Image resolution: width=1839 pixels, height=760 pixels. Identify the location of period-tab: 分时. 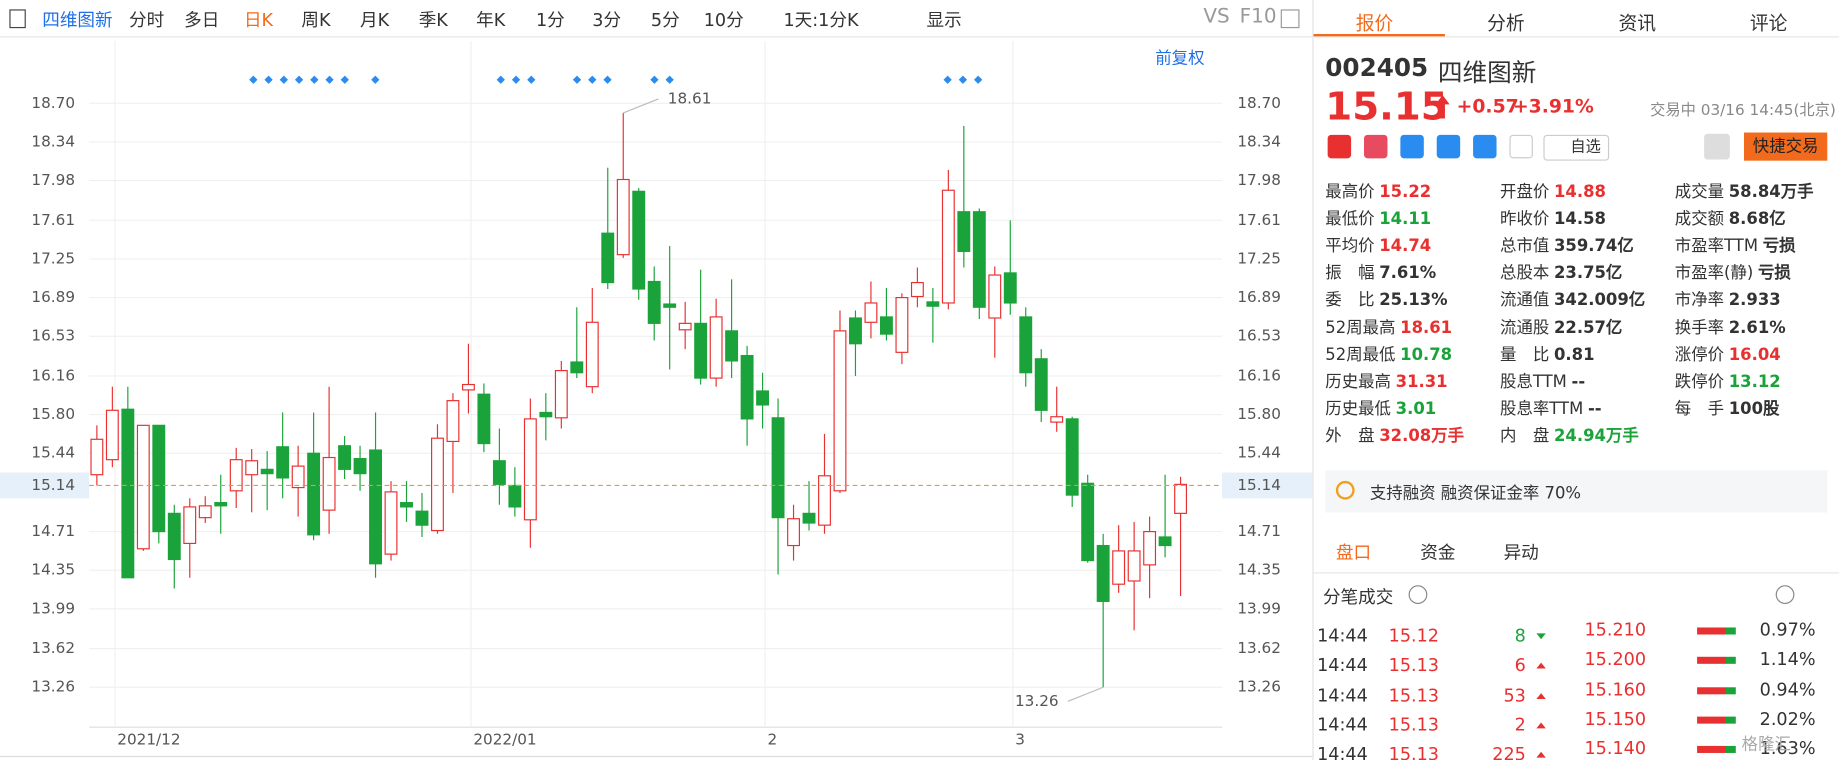
(147, 20).